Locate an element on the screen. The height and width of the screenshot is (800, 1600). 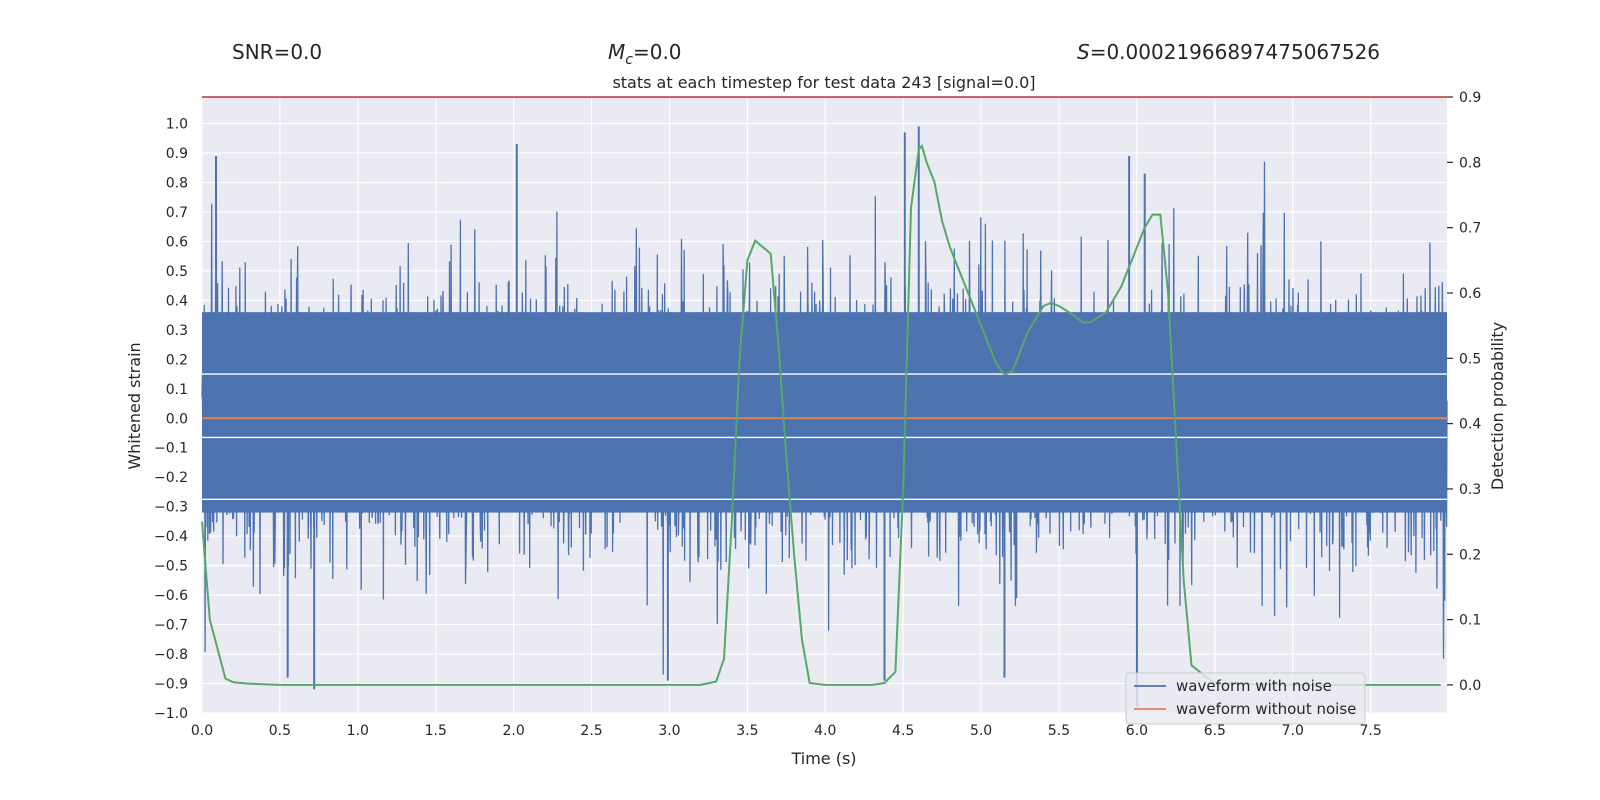
legend-label-clean: waveform without noise is located at coordinates (1266, 709).